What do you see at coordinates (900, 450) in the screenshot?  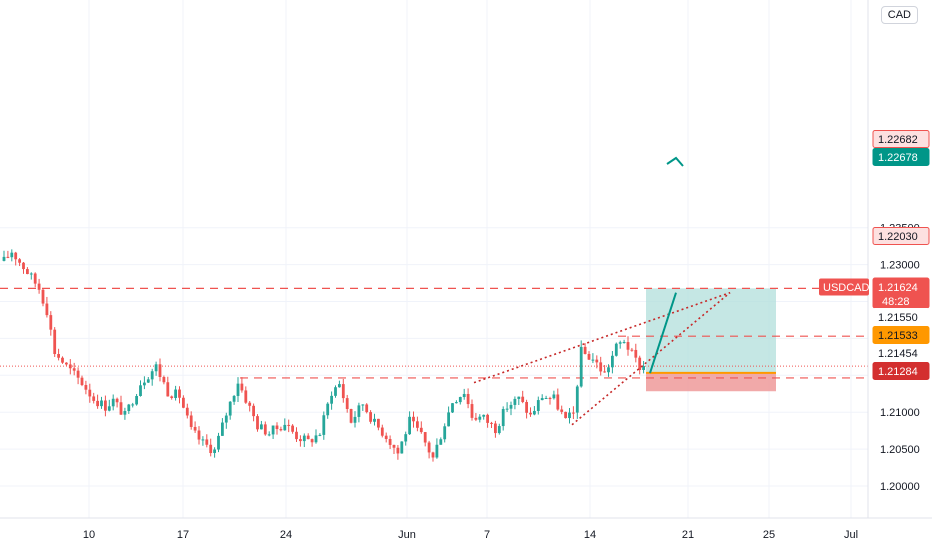 I see `y-tick-label: 1.20500` at bounding box center [900, 450].